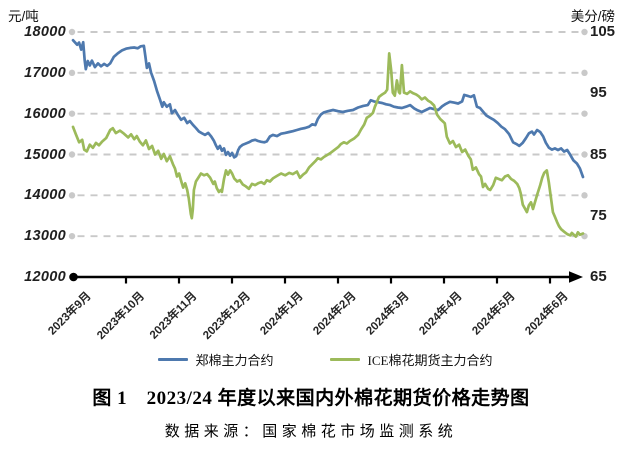 Image resolution: width=622 pixels, height=453 pixels. I want to click on left-axis-tick-label: 15000, so click(45, 154).